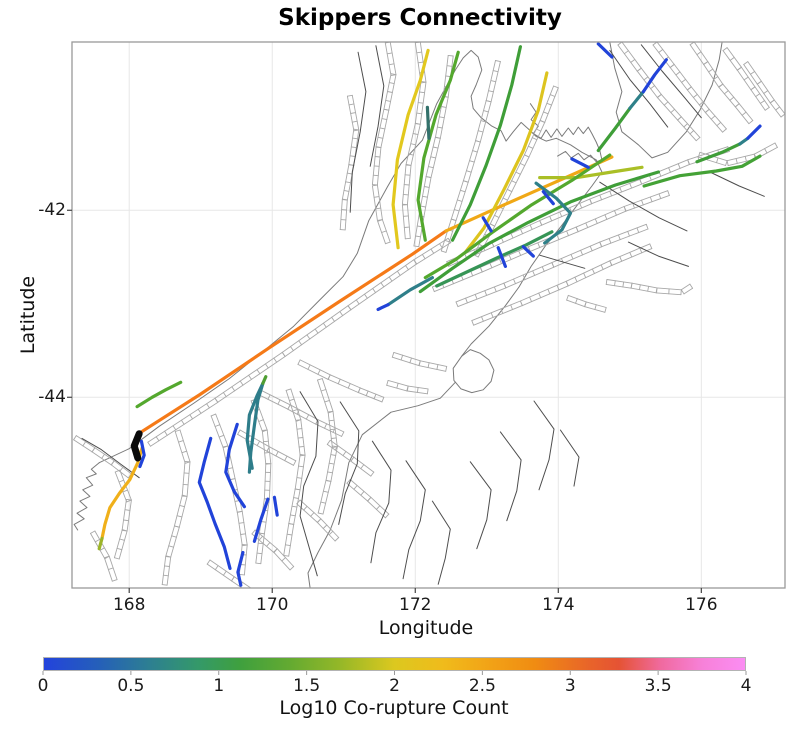 Image resolution: width=800 pixels, height=736 pixels. I want to click on rupture-path-teal-east, so click(553, 213).